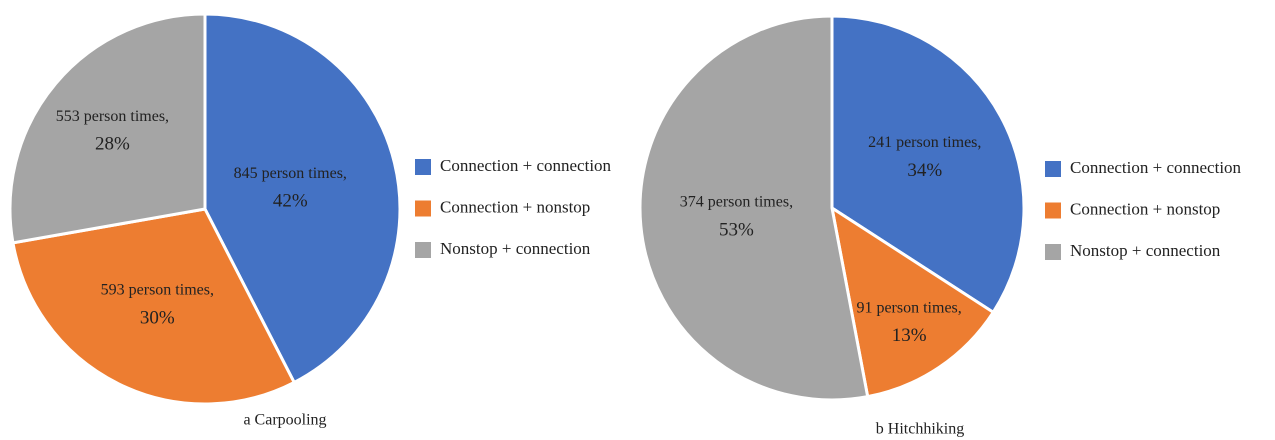 The width and height of the screenshot is (1275, 440). Describe the element at coordinates (920, 429) in the screenshot. I see `caption: b Hitchhiking` at that location.